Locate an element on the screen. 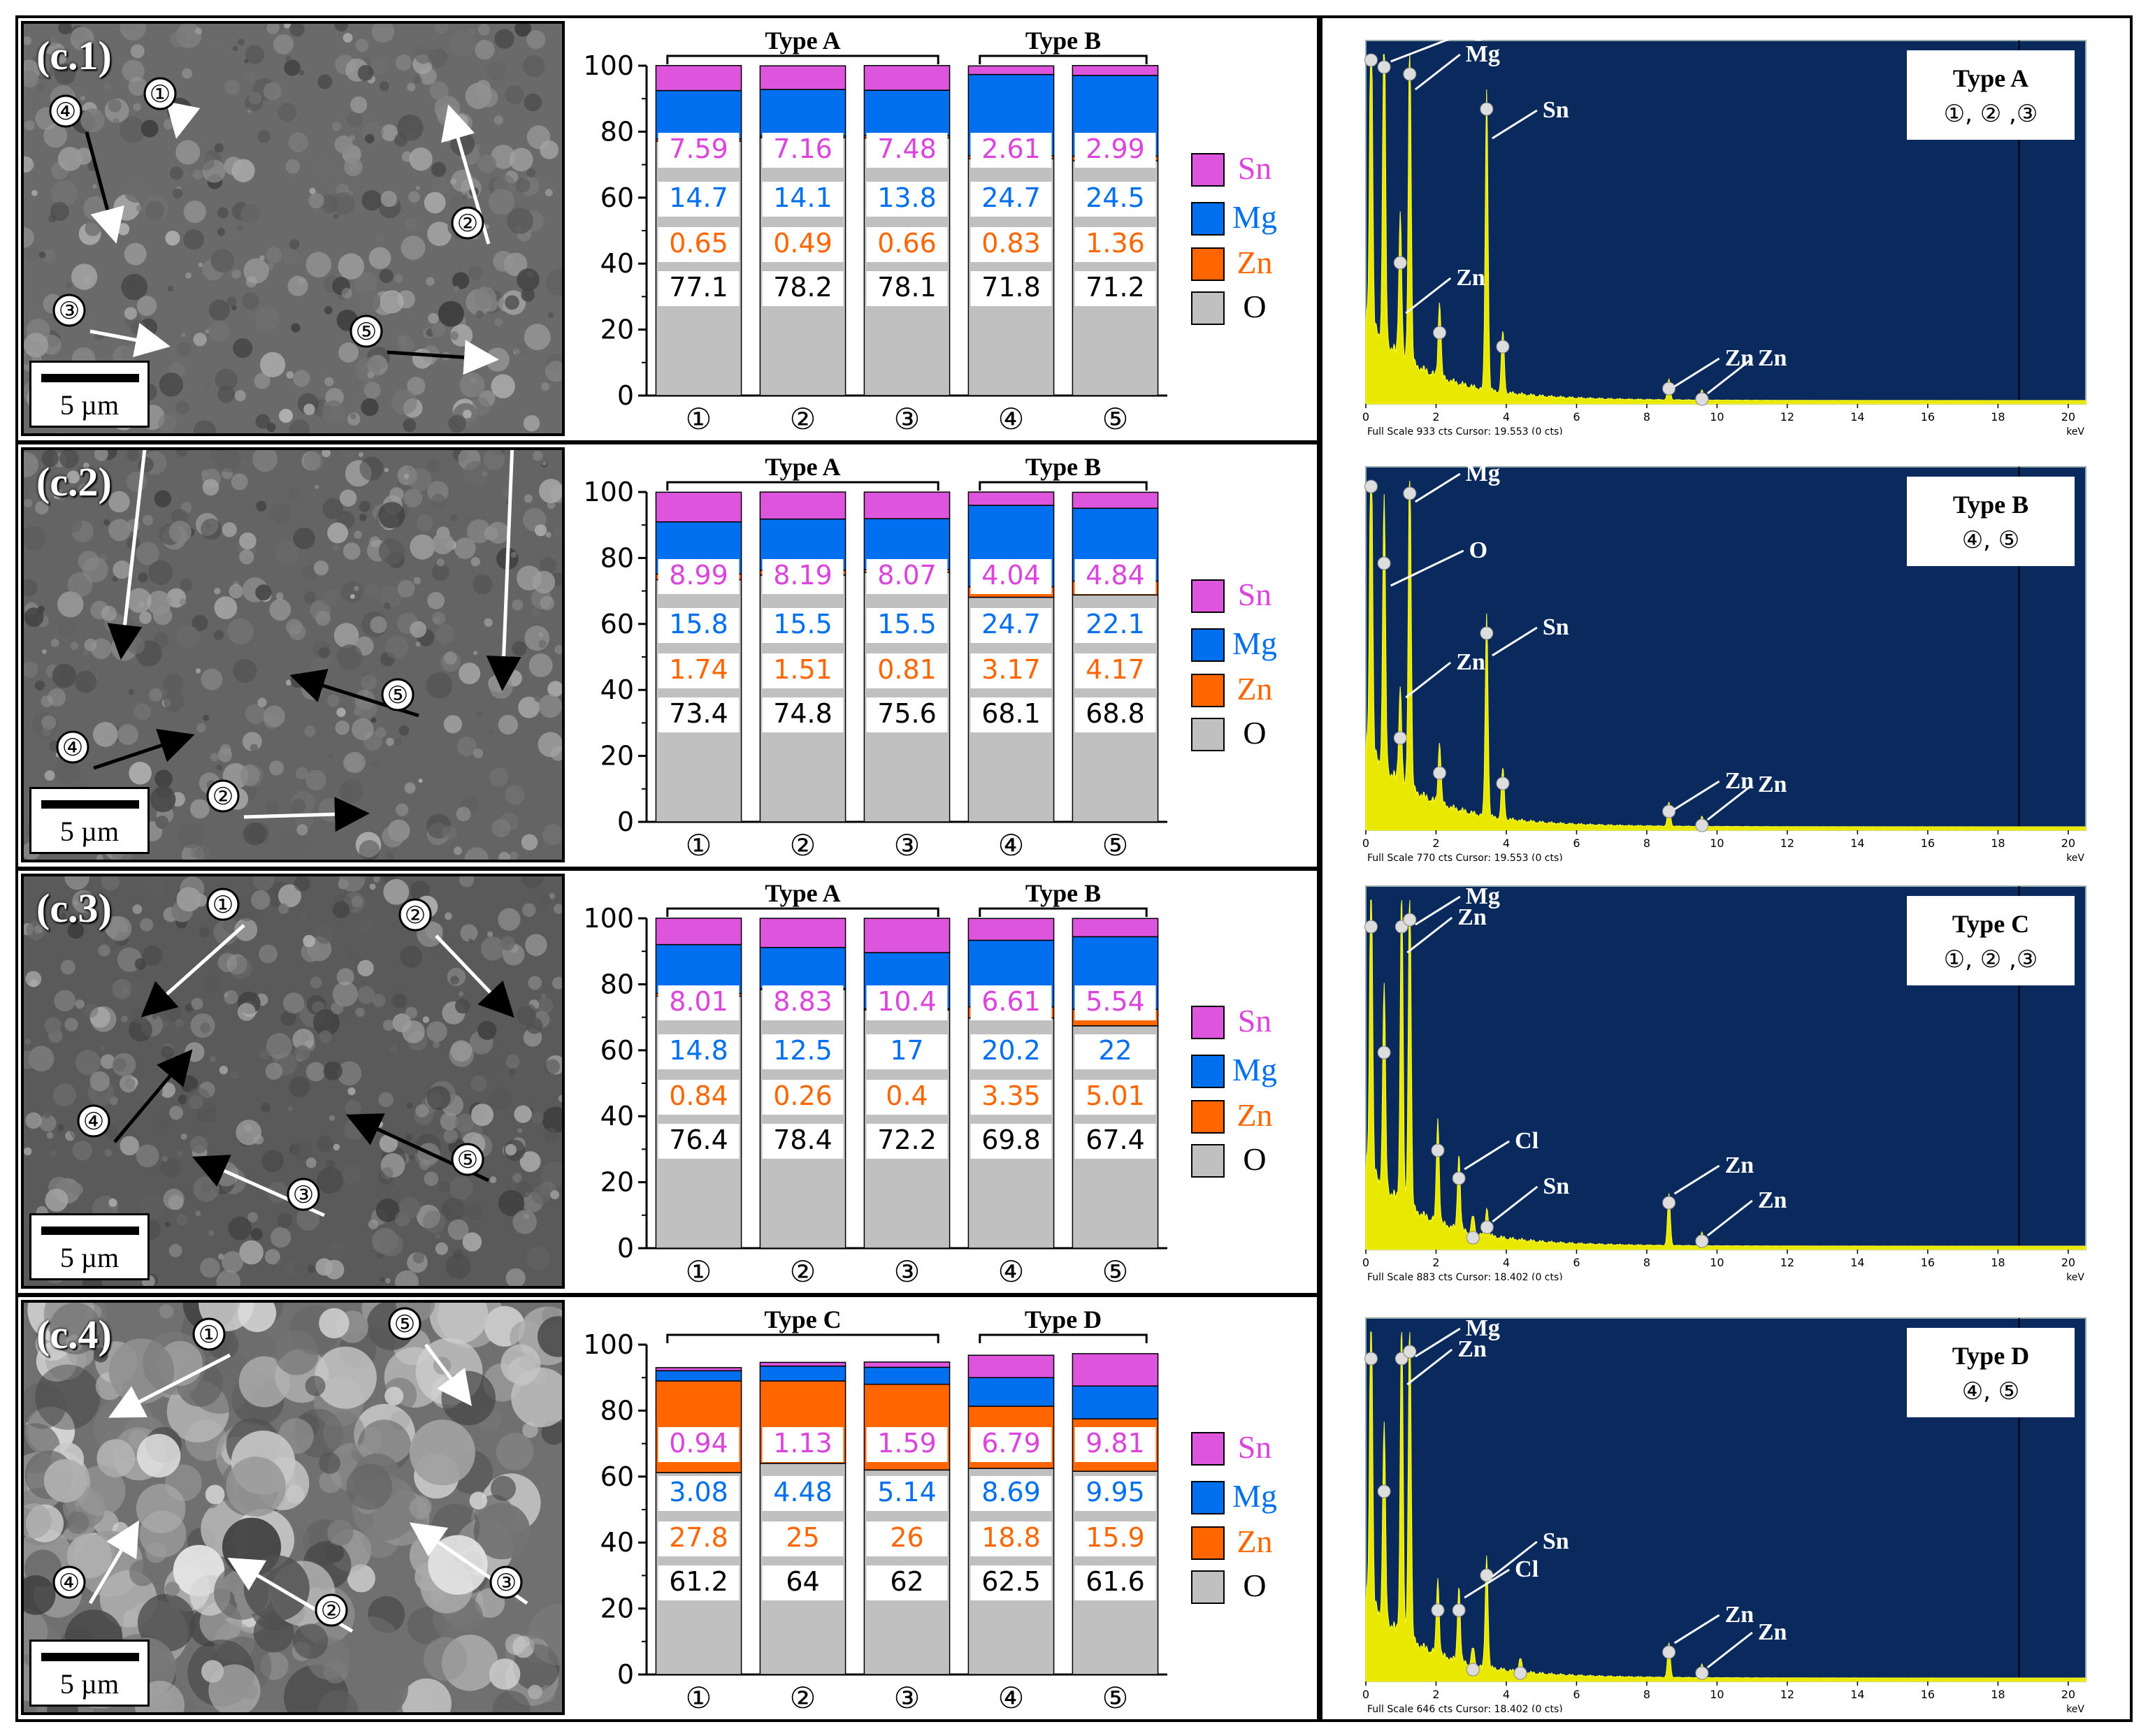 This screenshot has width=2148, height=1736. type-box is located at coordinates (1991, 521).